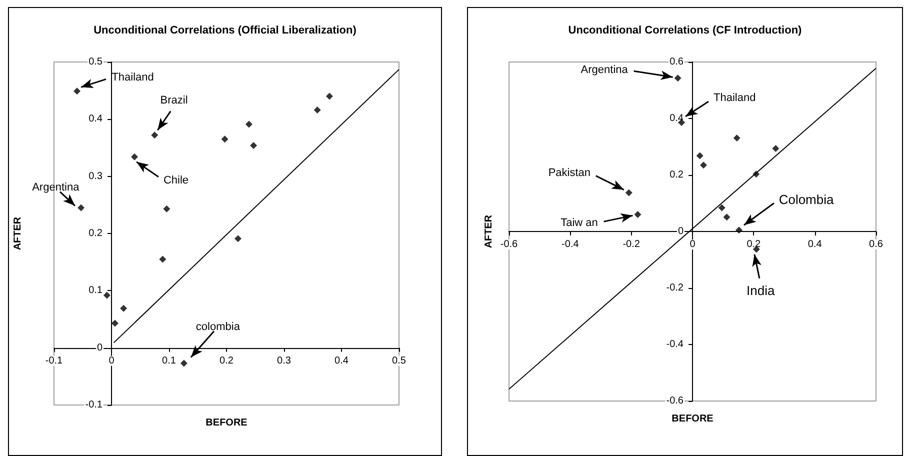  Describe the element at coordinates (806, 200) in the screenshot. I see `annotation: Colombia` at that location.